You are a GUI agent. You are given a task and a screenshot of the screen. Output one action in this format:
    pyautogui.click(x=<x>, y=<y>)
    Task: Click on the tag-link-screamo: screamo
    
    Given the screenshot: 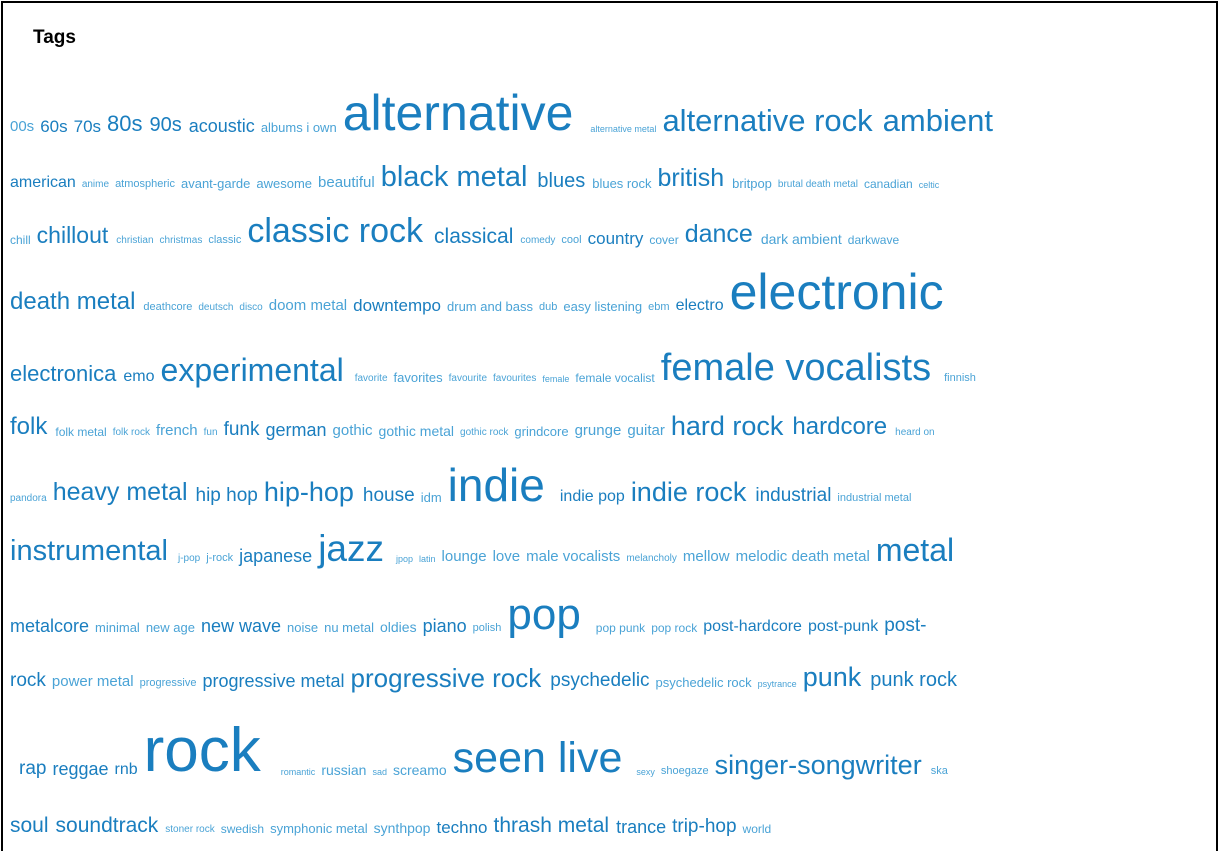 What is the action you would take?
    pyautogui.click(x=420, y=770)
    